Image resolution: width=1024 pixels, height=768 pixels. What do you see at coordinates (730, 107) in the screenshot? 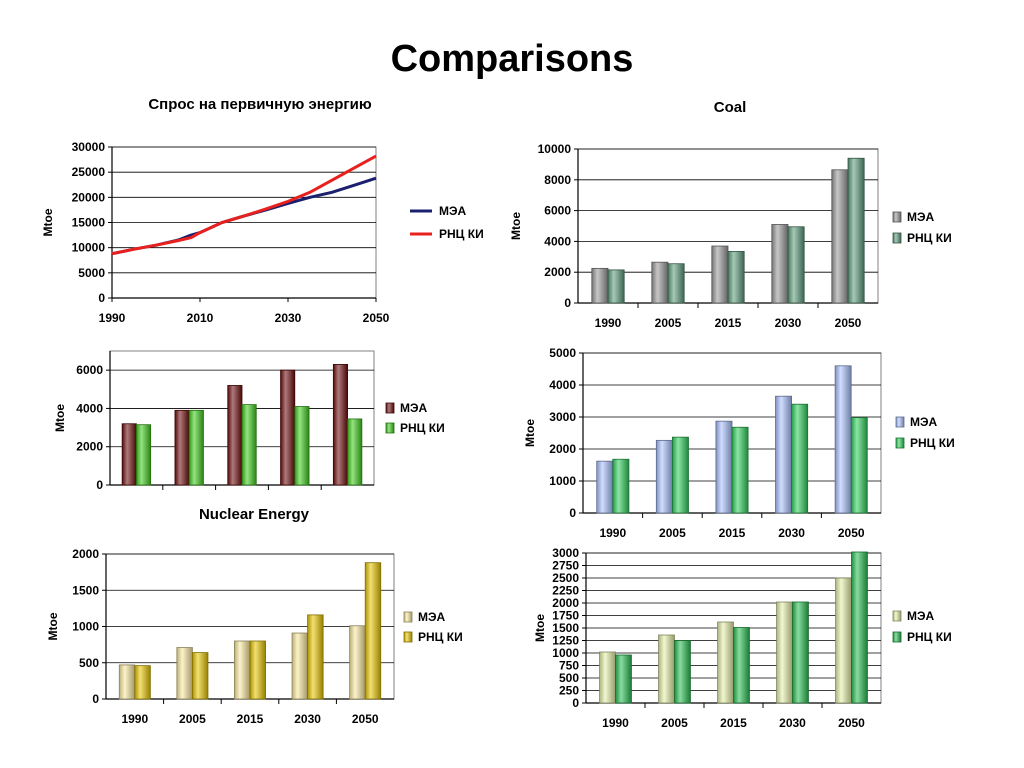
I see `coal-chart-title: Coal` at bounding box center [730, 107].